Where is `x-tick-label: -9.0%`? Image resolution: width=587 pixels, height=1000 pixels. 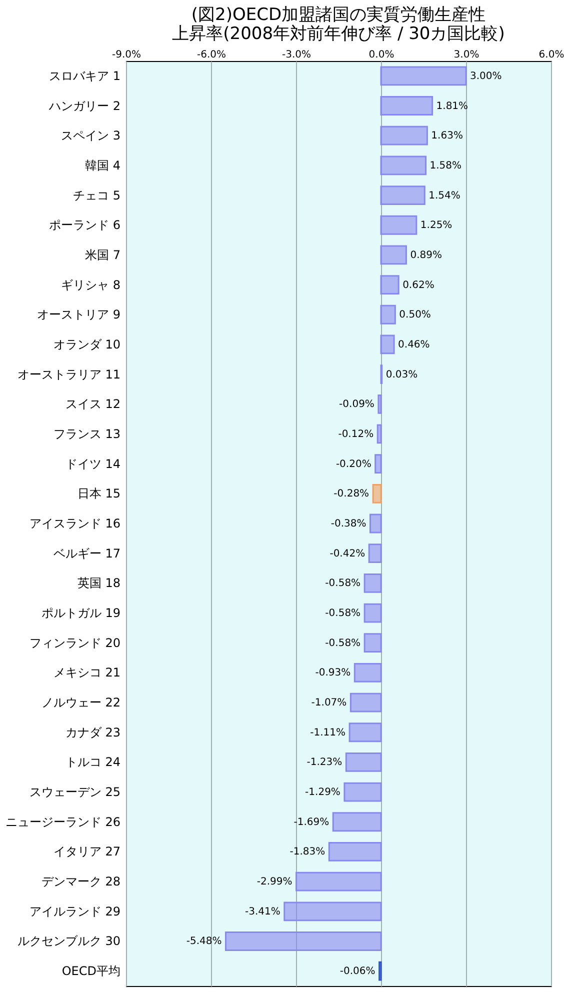 x-tick-label: -9.0% is located at coordinates (127, 55).